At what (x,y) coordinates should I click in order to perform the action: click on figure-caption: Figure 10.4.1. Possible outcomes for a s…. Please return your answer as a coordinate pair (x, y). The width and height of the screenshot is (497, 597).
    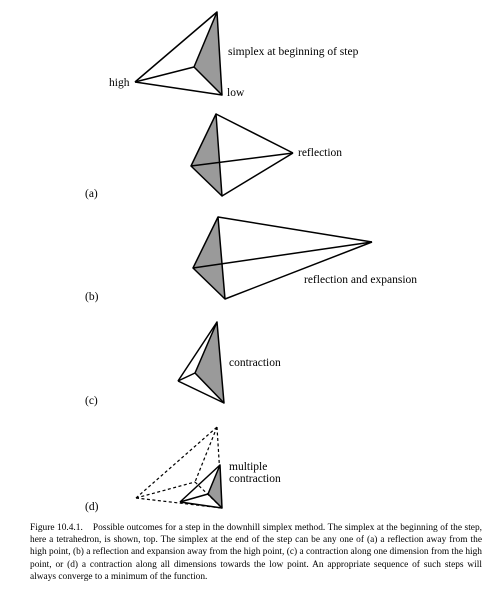
    Looking at the image, I should click on (256, 552).